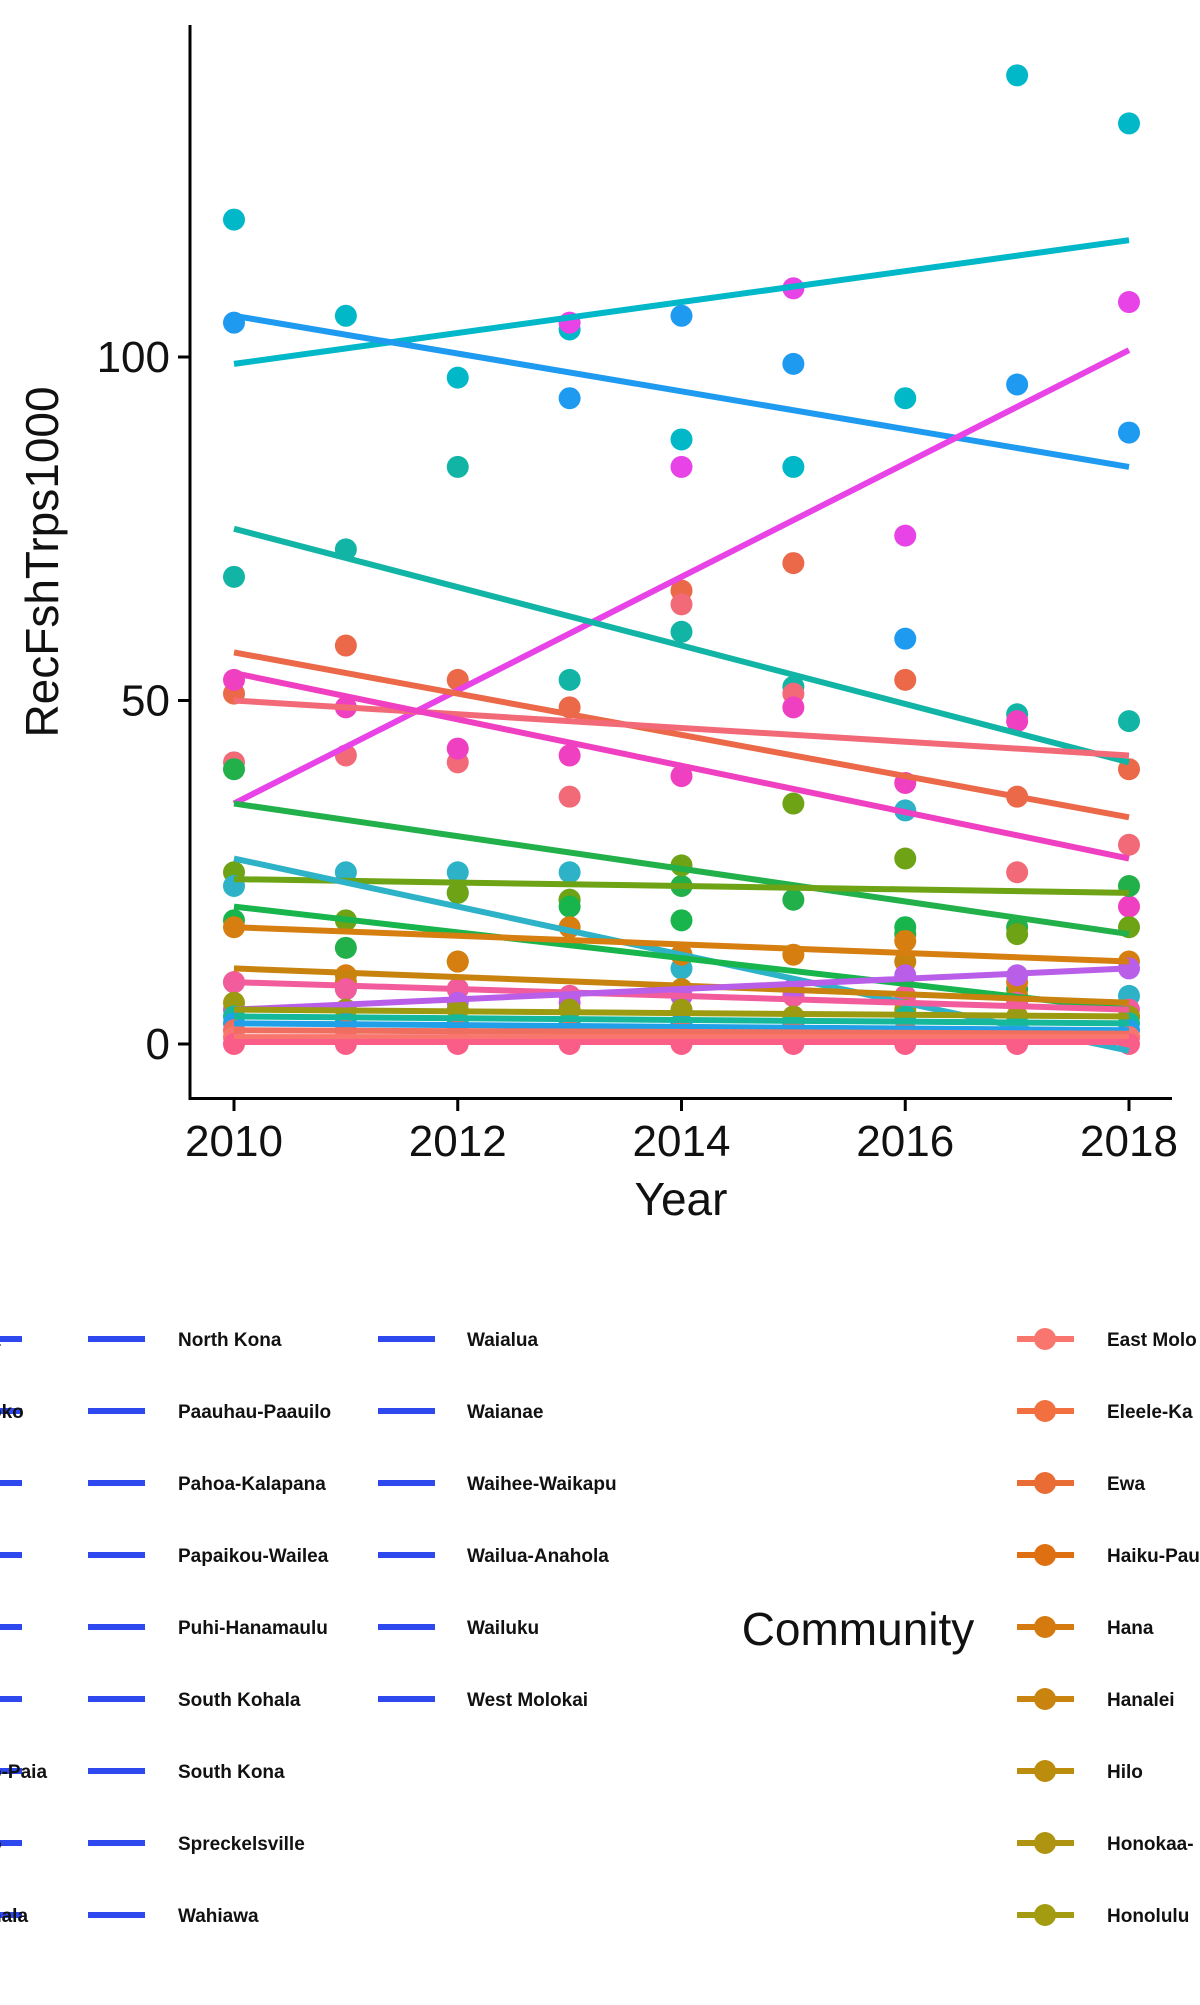 This screenshot has height=2005, width=1200. Describe the element at coordinates (252, 1484) in the screenshot. I see `legend-label: Pahoa-Kalapana` at that location.